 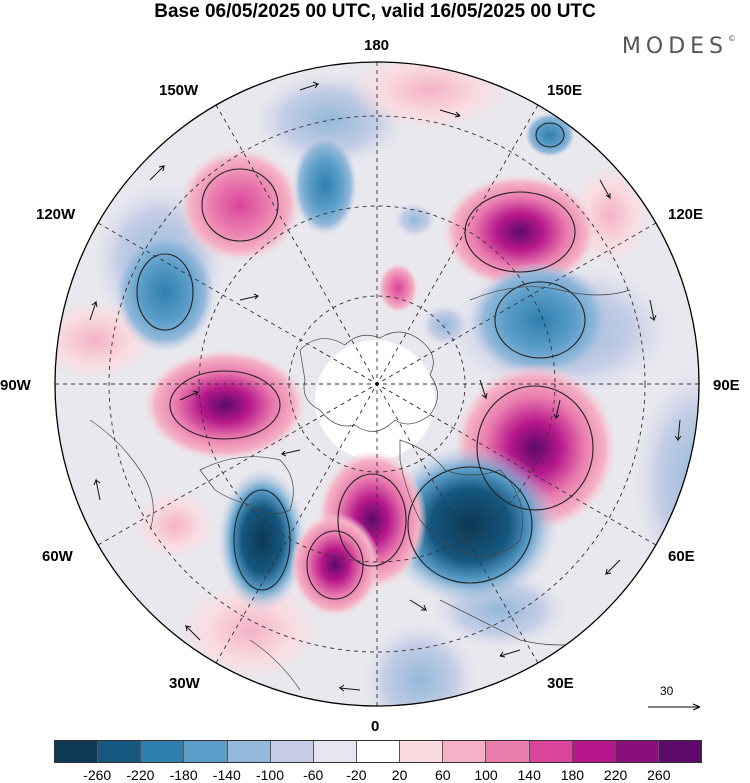 I want to click on brand-name: MODES, so click(x=674, y=46).